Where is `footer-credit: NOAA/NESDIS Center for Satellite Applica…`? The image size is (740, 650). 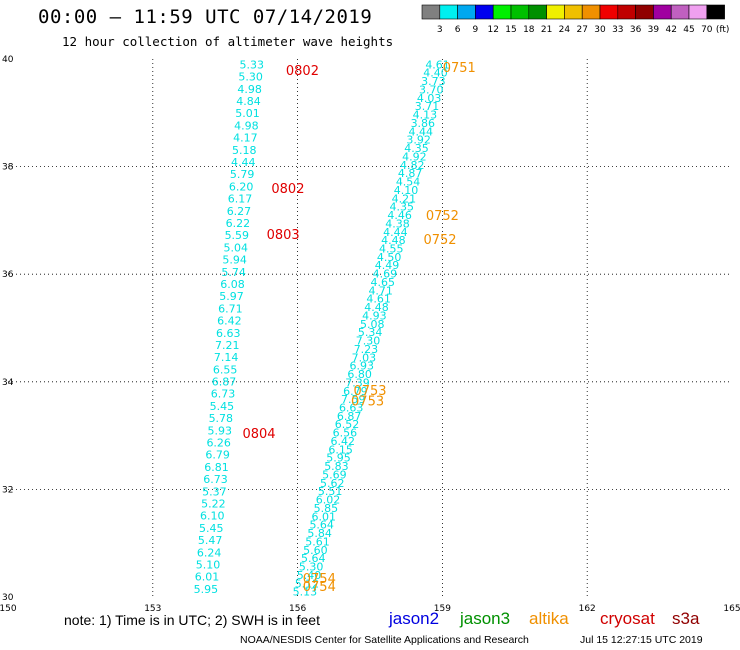 footer-credit: NOAA/NESDIS Center for Satellite Applica… is located at coordinates (384, 640).